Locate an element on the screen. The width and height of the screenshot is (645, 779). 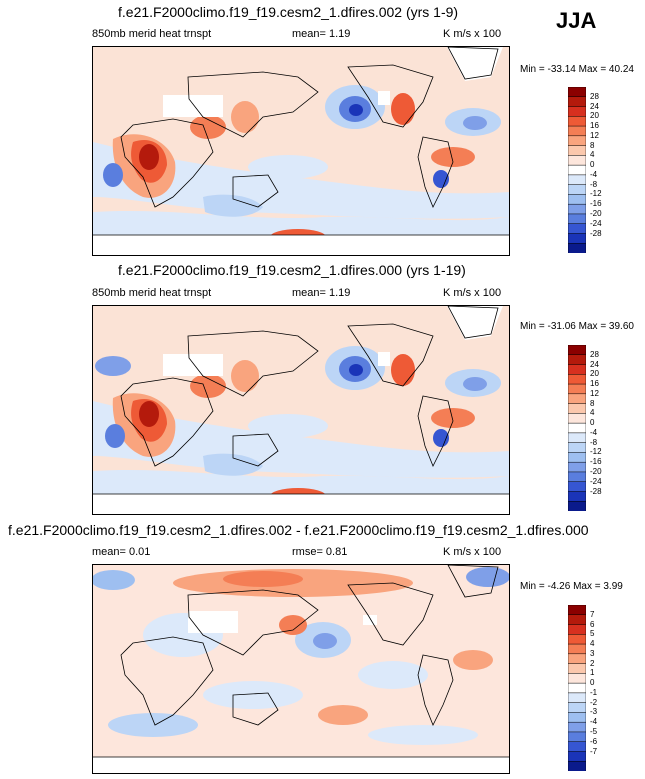
panel2-mean-label: mean= 1.19 is located at coordinates (321, 293).